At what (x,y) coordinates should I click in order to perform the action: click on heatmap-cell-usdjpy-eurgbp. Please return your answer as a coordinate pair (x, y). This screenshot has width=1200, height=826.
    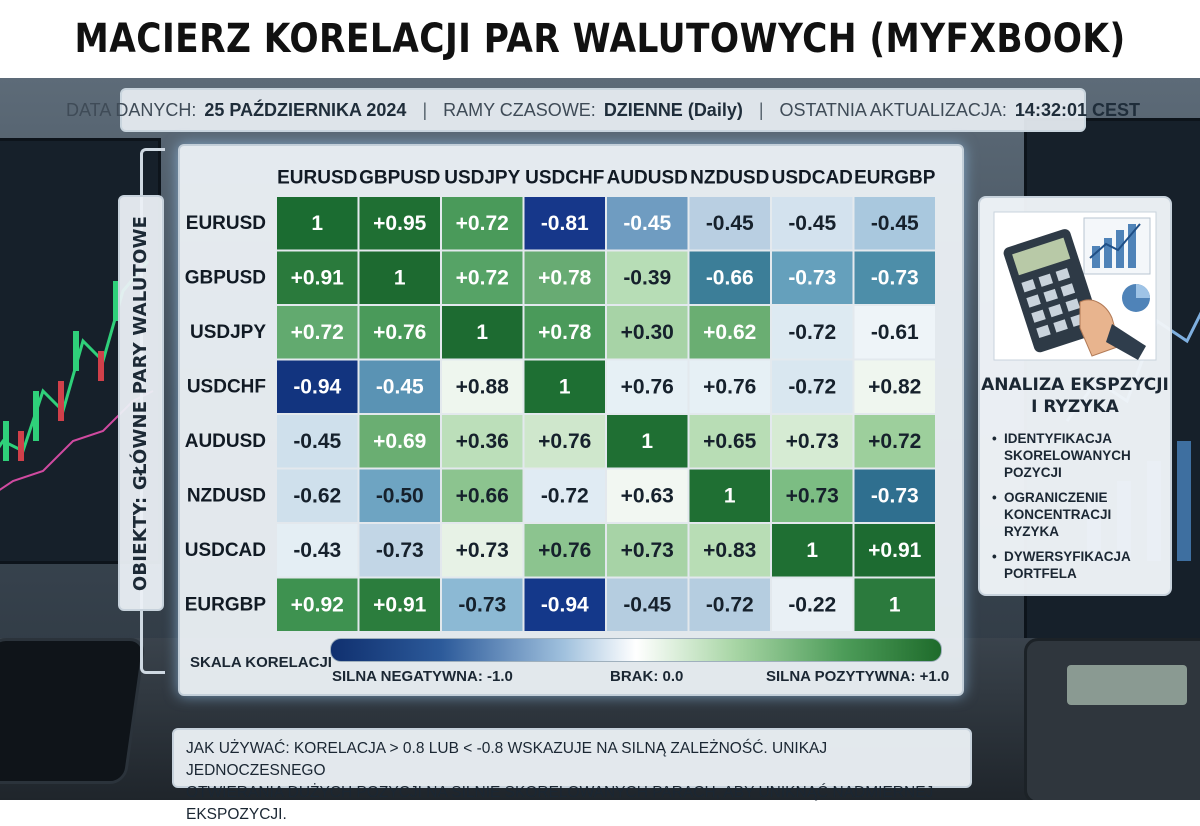
    Looking at the image, I should click on (894, 332).